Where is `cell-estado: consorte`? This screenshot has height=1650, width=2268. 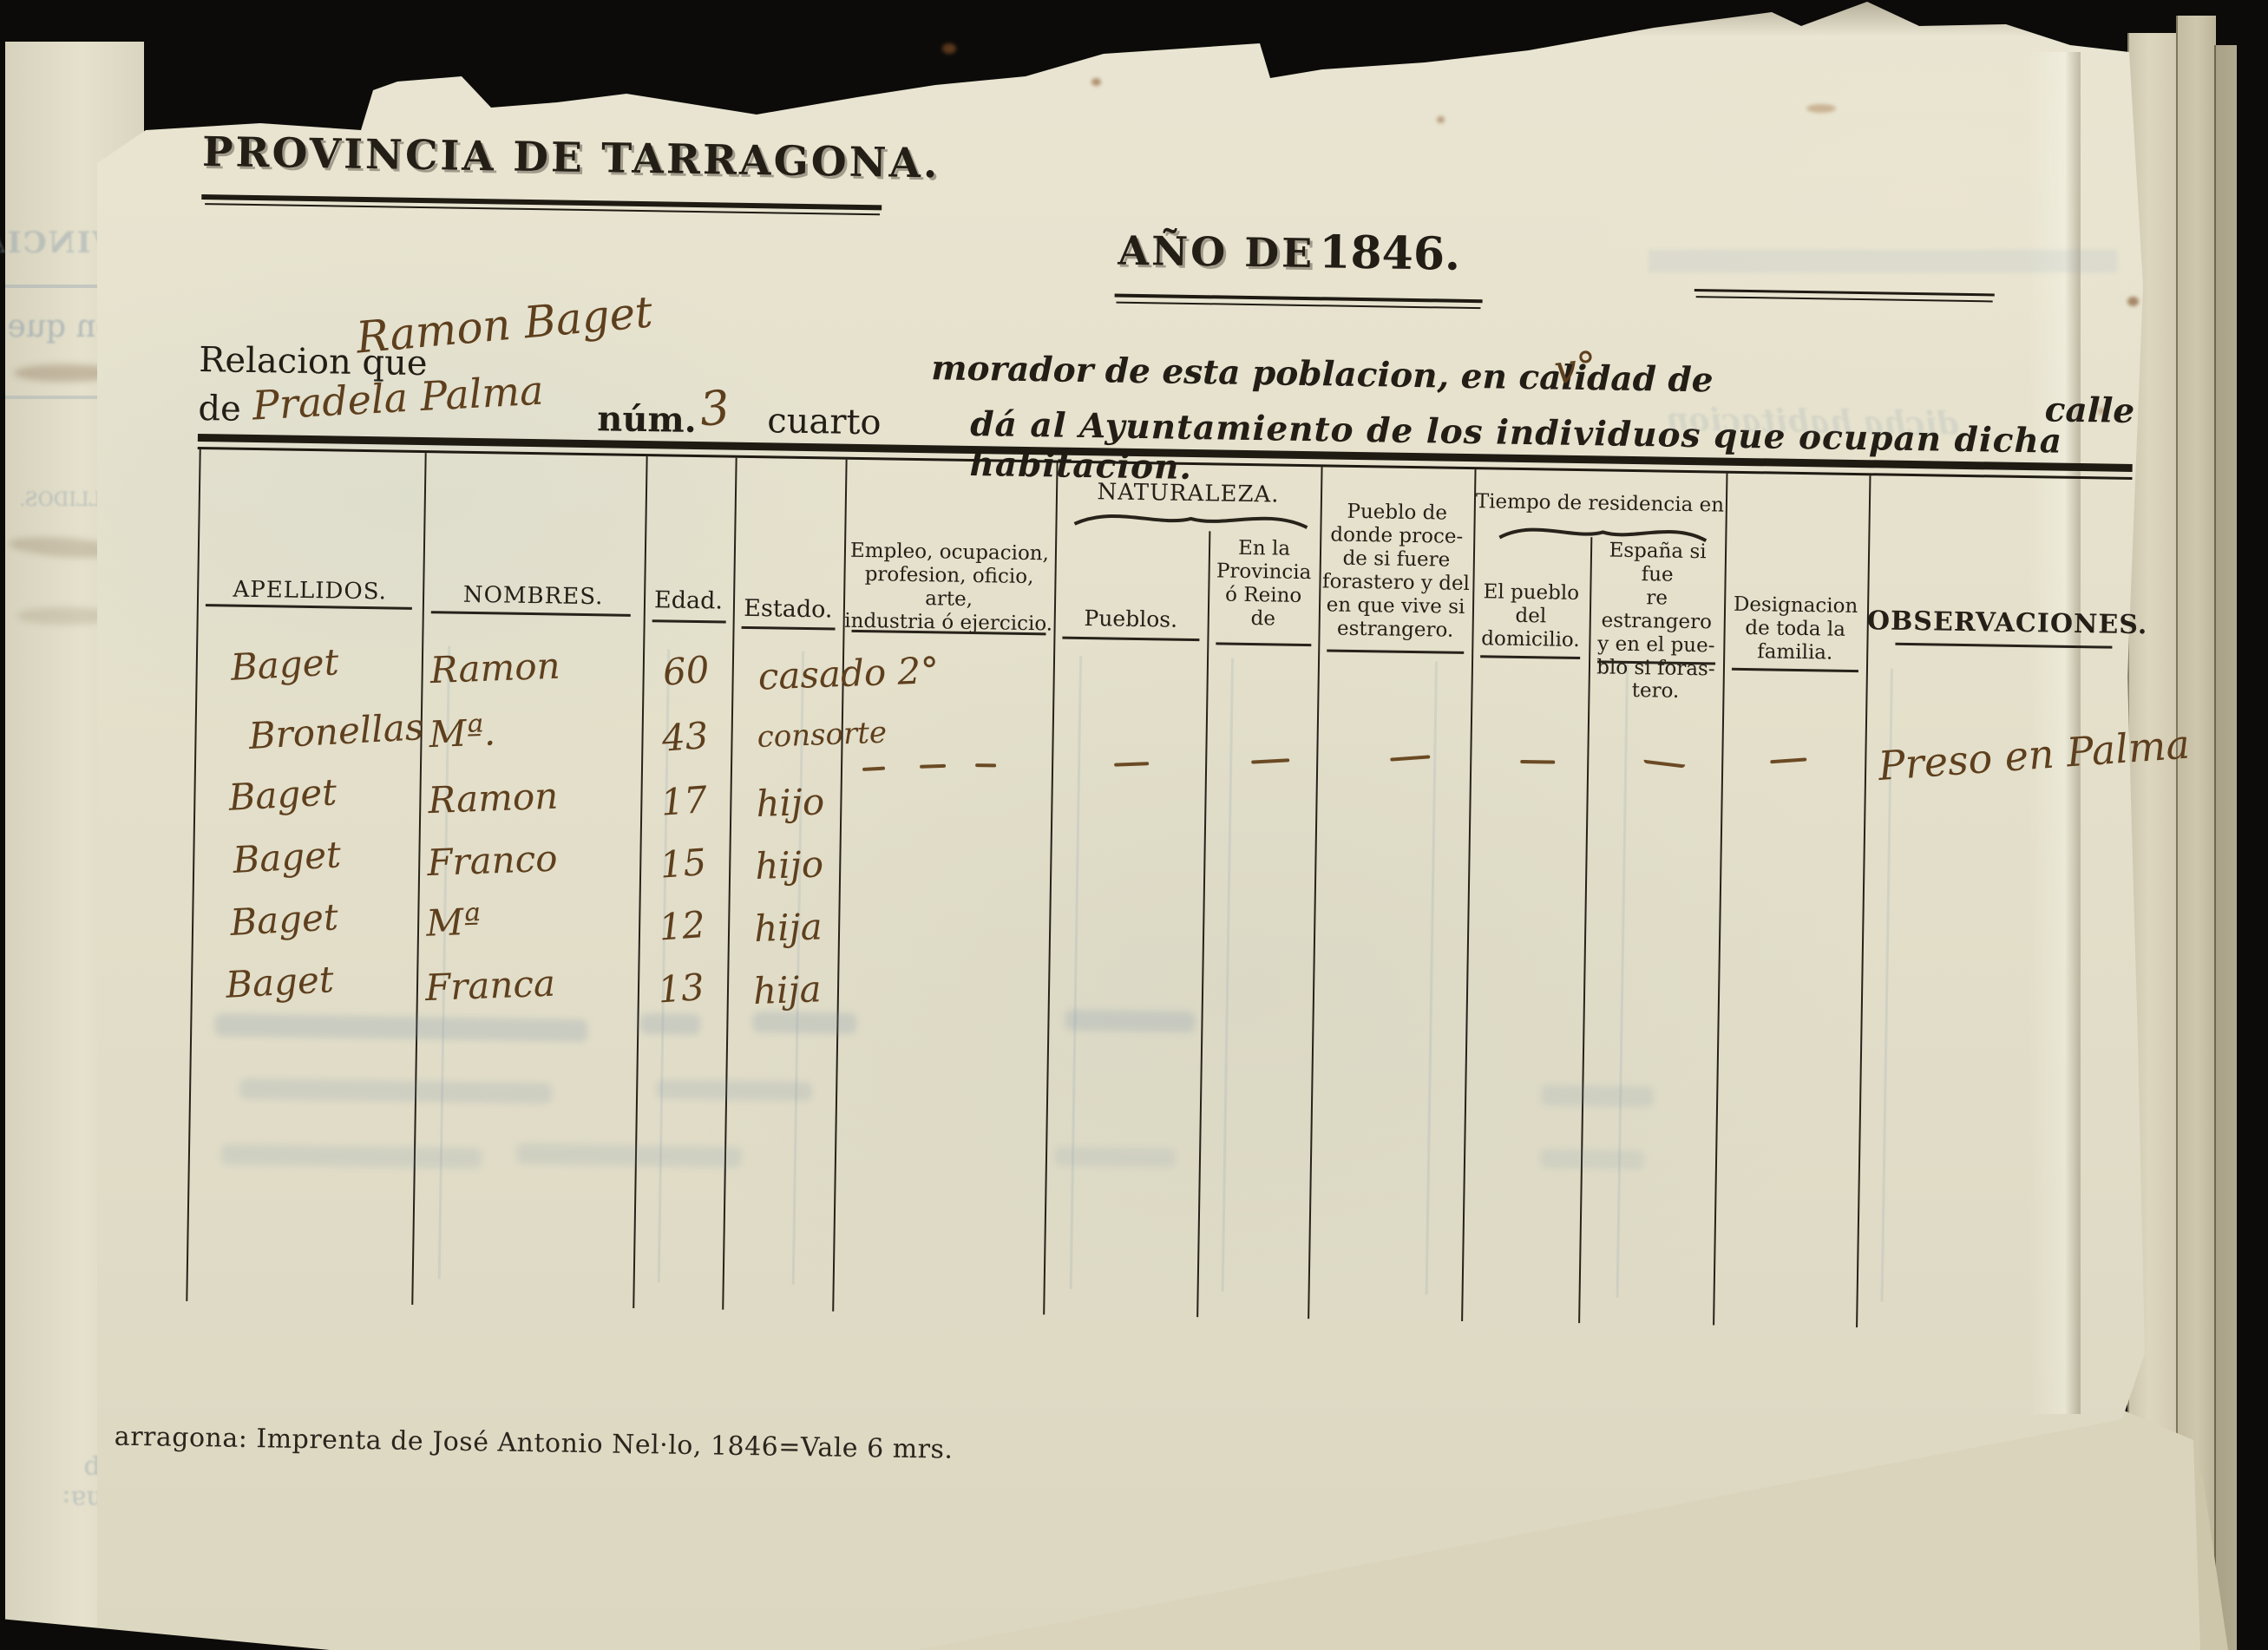
cell-estado: consorte is located at coordinates (822, 736).